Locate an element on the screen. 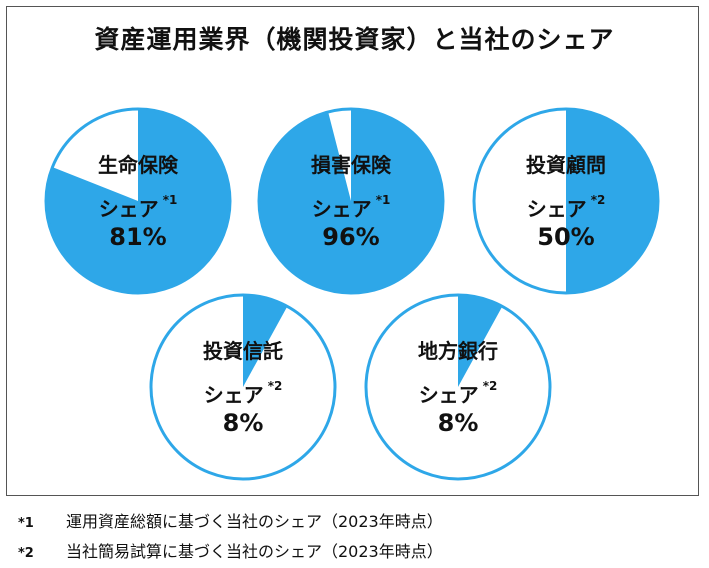 Image resolution: width=709 pixels, height=568 pixels. pie-category-label: 損害保険 is located at coordinates (351, 165).